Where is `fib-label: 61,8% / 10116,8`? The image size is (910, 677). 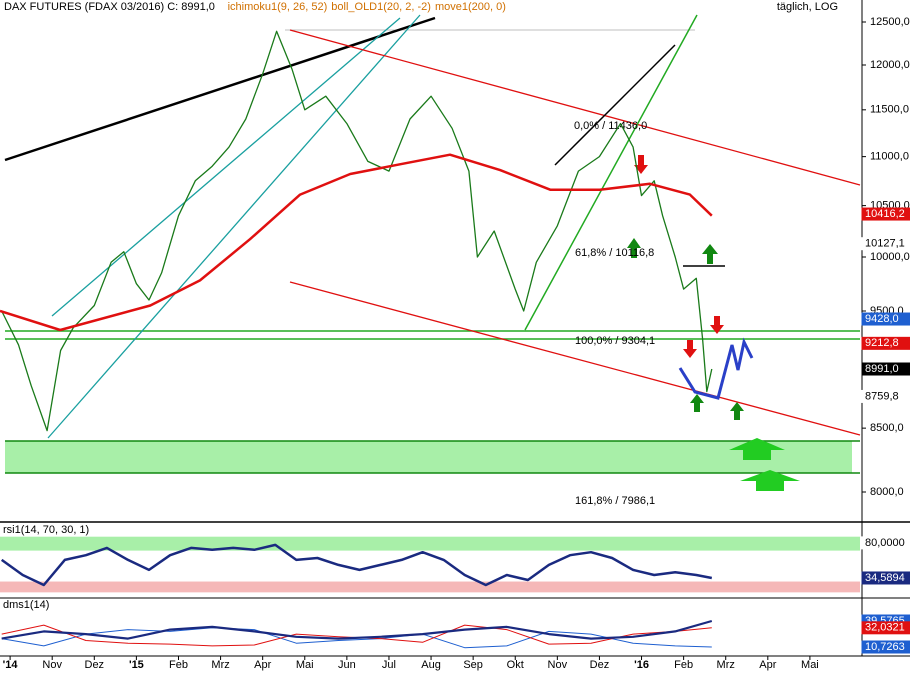 fib-label: 61,8% / 10116,8 is located at coordinates (614, 253).